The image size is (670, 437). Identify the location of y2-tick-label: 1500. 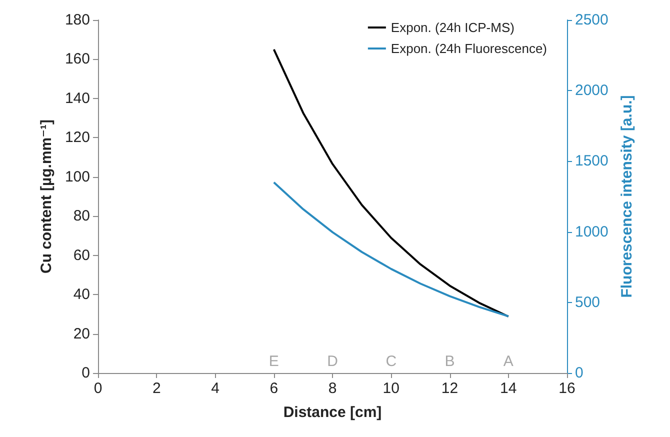
(591, 161).